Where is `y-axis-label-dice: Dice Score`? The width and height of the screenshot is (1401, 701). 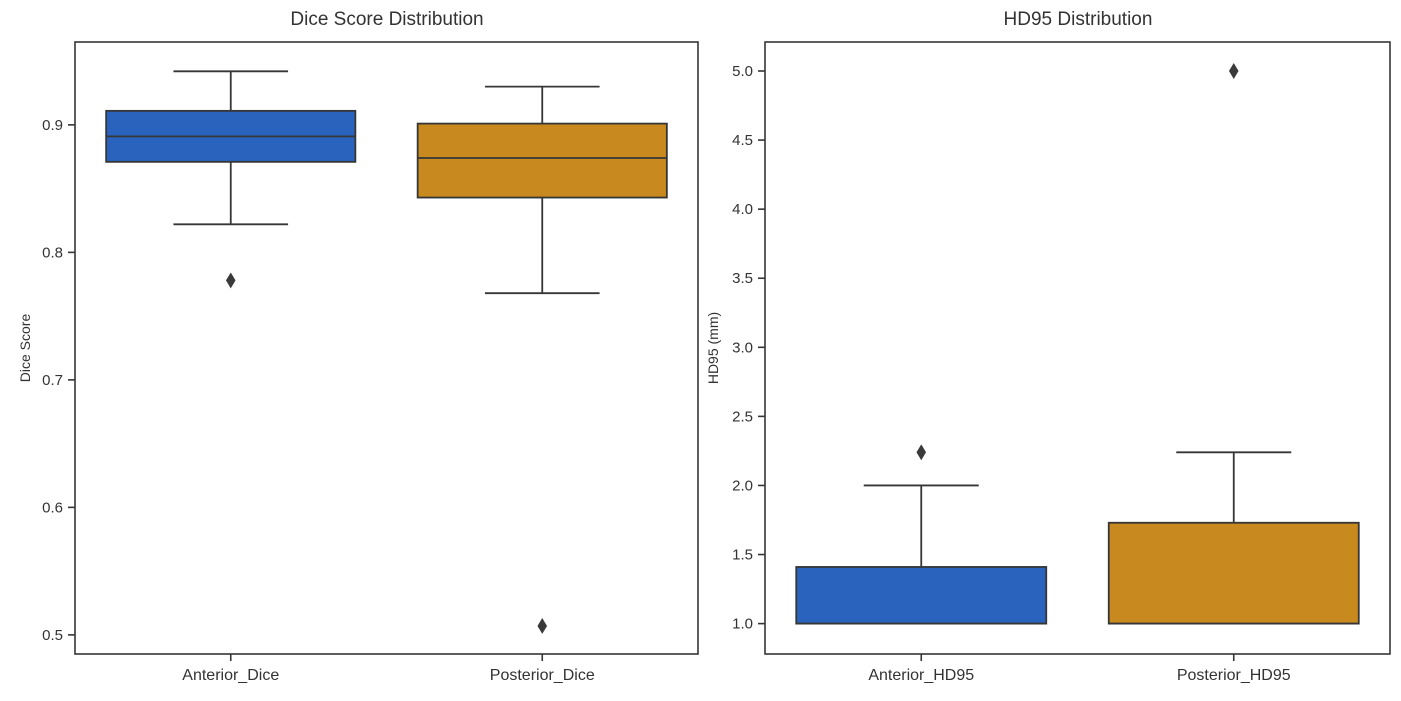 y-axis-label-dice: Dice Score is located at coordinates (25, 348).